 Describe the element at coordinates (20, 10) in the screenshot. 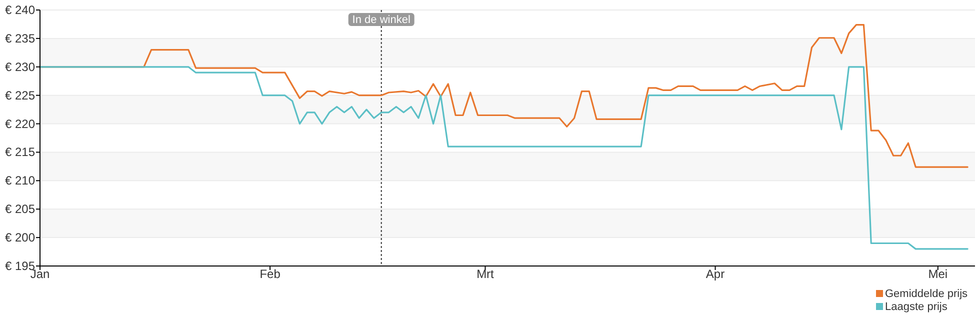

I see `y-tick-label: € 240` at that location.